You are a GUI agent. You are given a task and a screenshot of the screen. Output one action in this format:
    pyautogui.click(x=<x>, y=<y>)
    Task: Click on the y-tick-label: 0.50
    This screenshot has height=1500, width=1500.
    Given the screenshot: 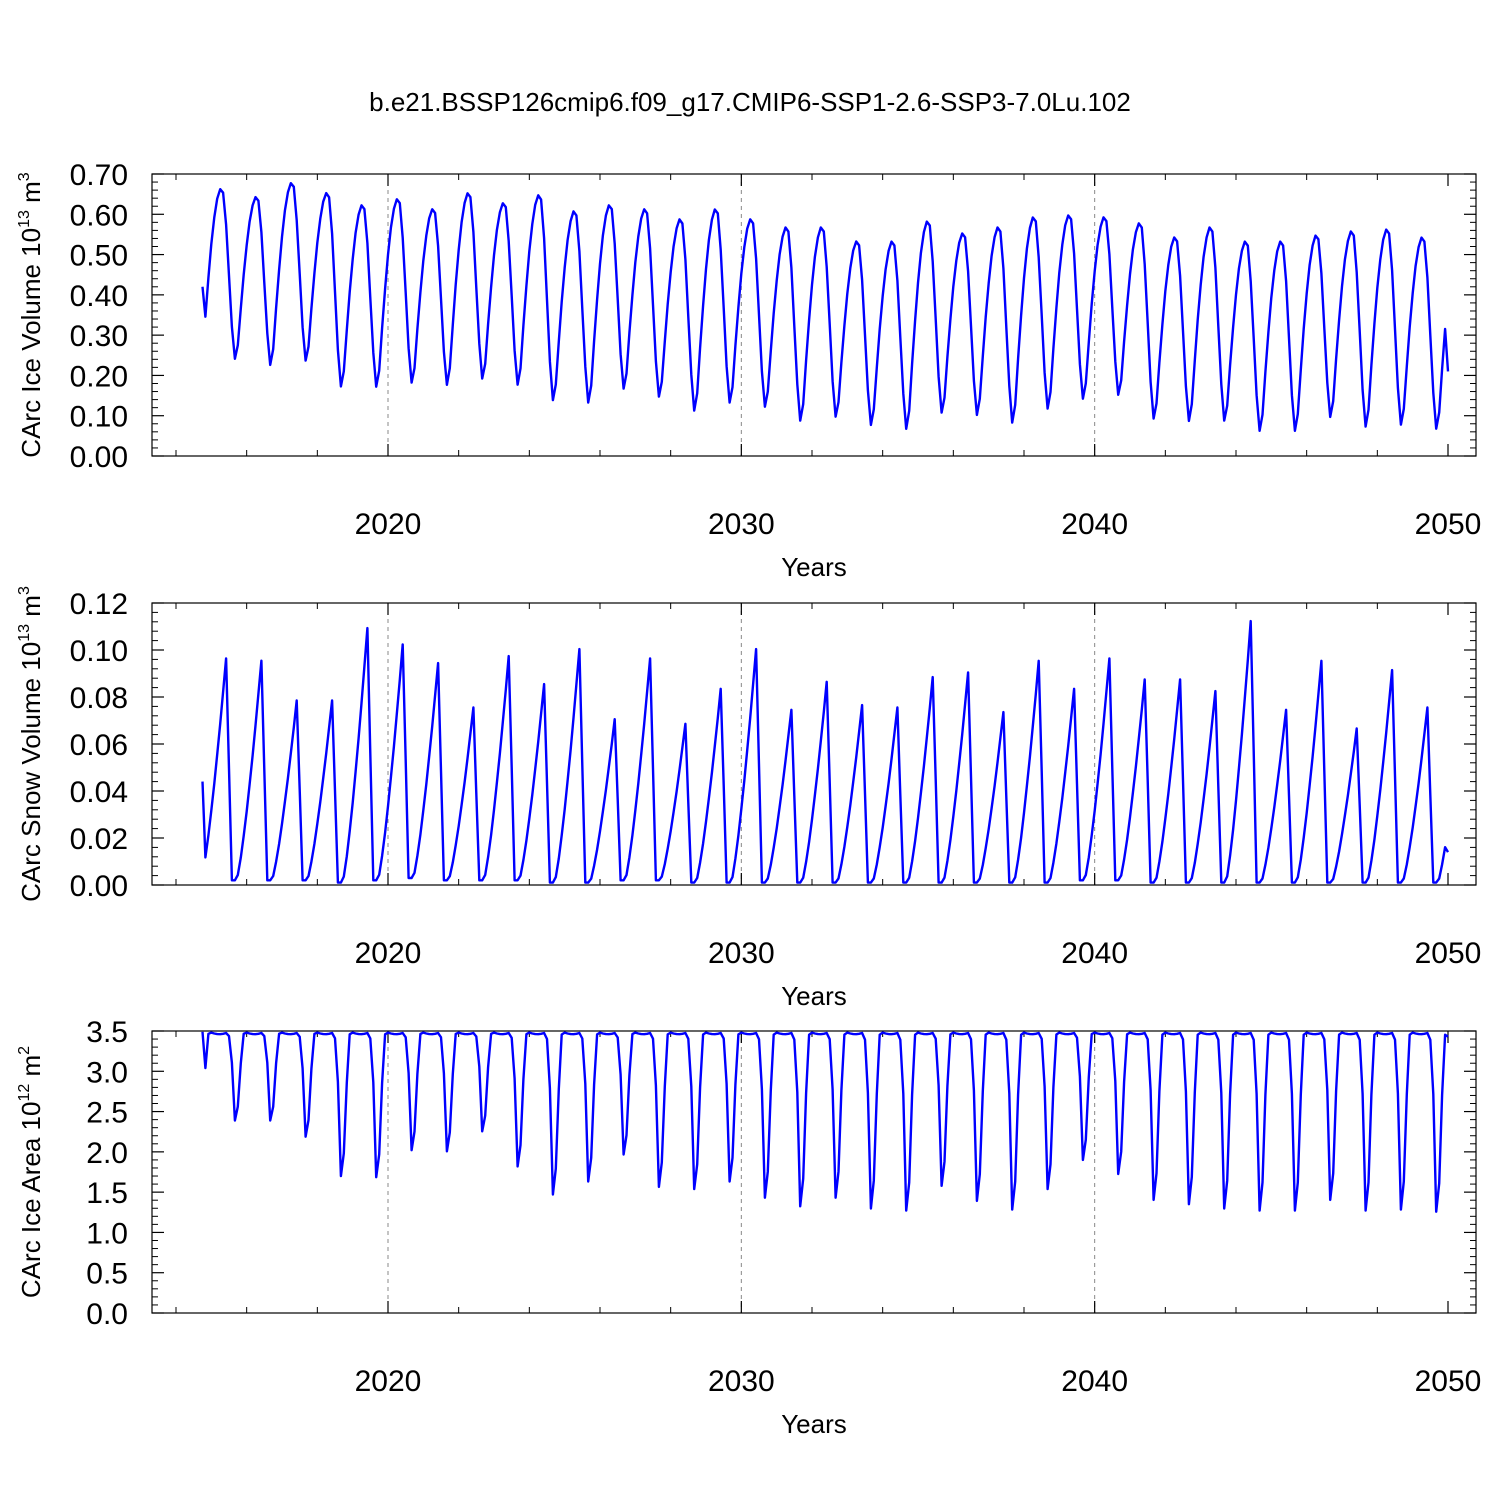 What is the action you would take?
    pyautogui.click(x=99, y=256)
    